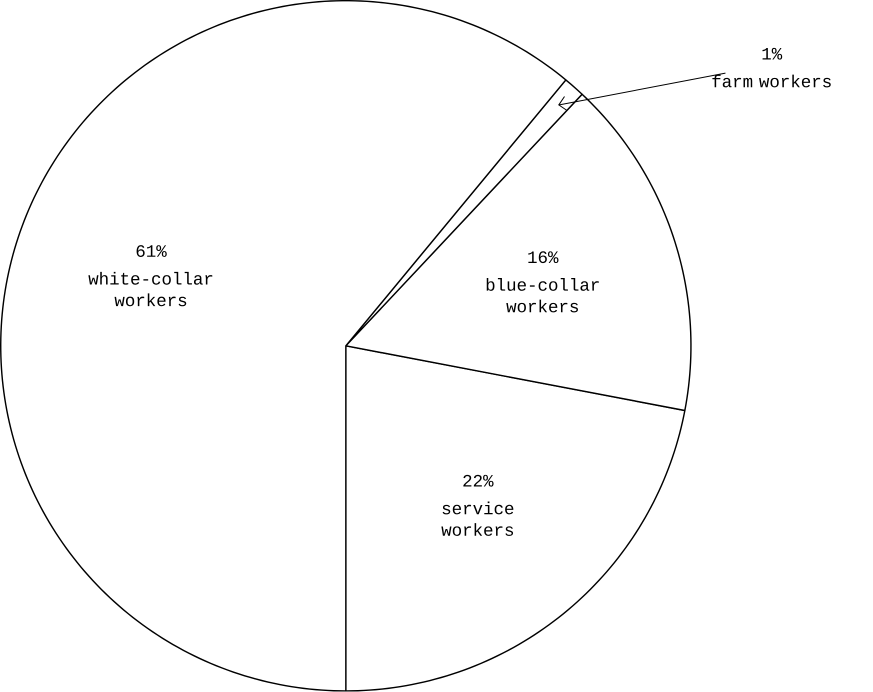 The image size is (873, 692). I want to click on slice-label: white-collar workers, so click(150, 289).